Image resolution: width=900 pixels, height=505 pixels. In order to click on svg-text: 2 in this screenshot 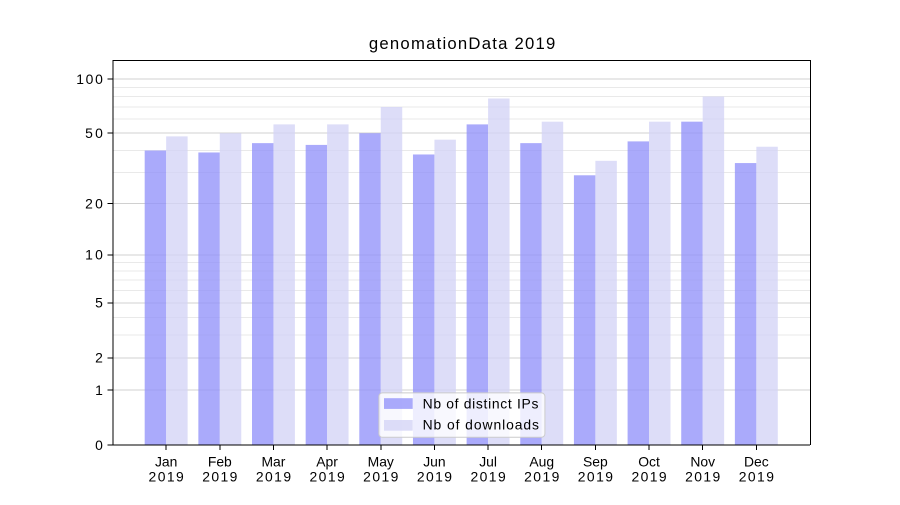, I will do `click(99, 358)`.